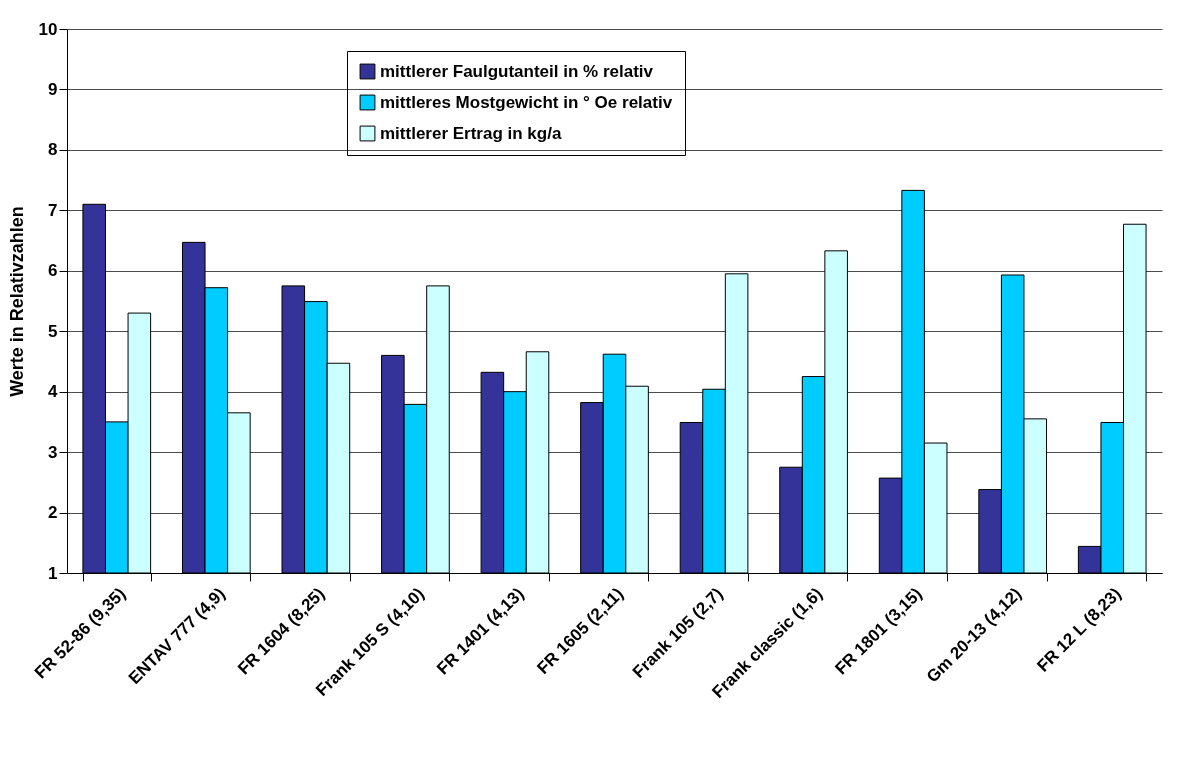 This screenshot has width=1203, height=773. I want to click on y-tick-label: 8, so click(53, 150).